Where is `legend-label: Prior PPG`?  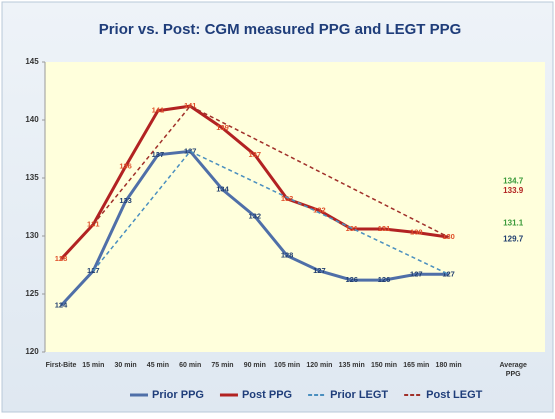
legend-label: Prior PPG is located at coordinates (178, 395).